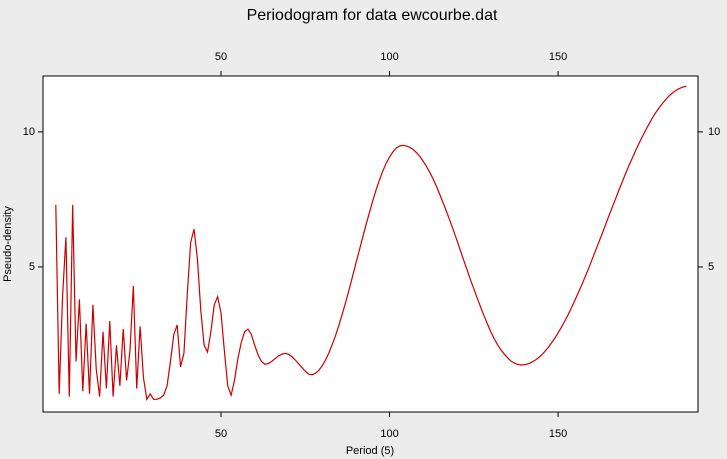  What do you see at coordinates (221, 57) in the screenshot?
I see `x-tick-label-top: 50` at bounding box center [221, 57].